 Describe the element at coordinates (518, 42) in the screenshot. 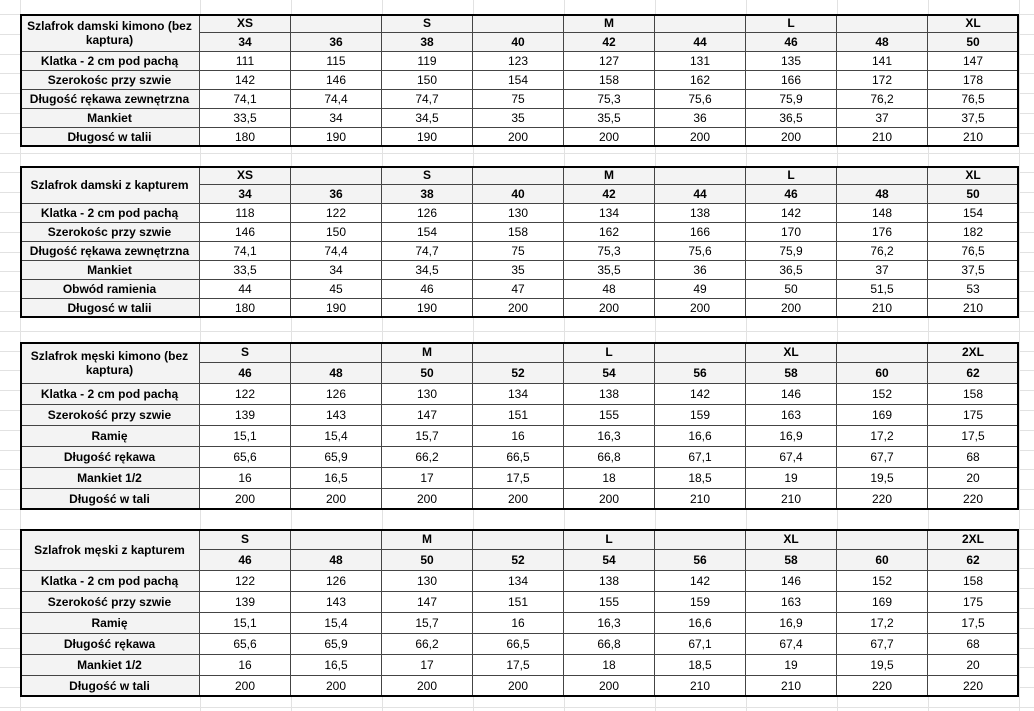

I see `size-number: 40` at that location.